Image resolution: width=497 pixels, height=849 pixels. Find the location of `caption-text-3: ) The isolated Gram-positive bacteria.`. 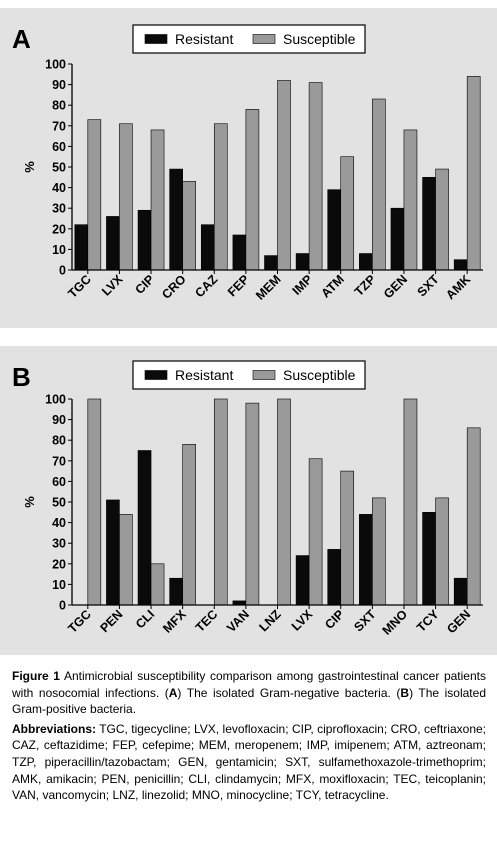

caption-text-3: ) The isolated Gram-positive bacteria. is located at coordinates (249, 701).